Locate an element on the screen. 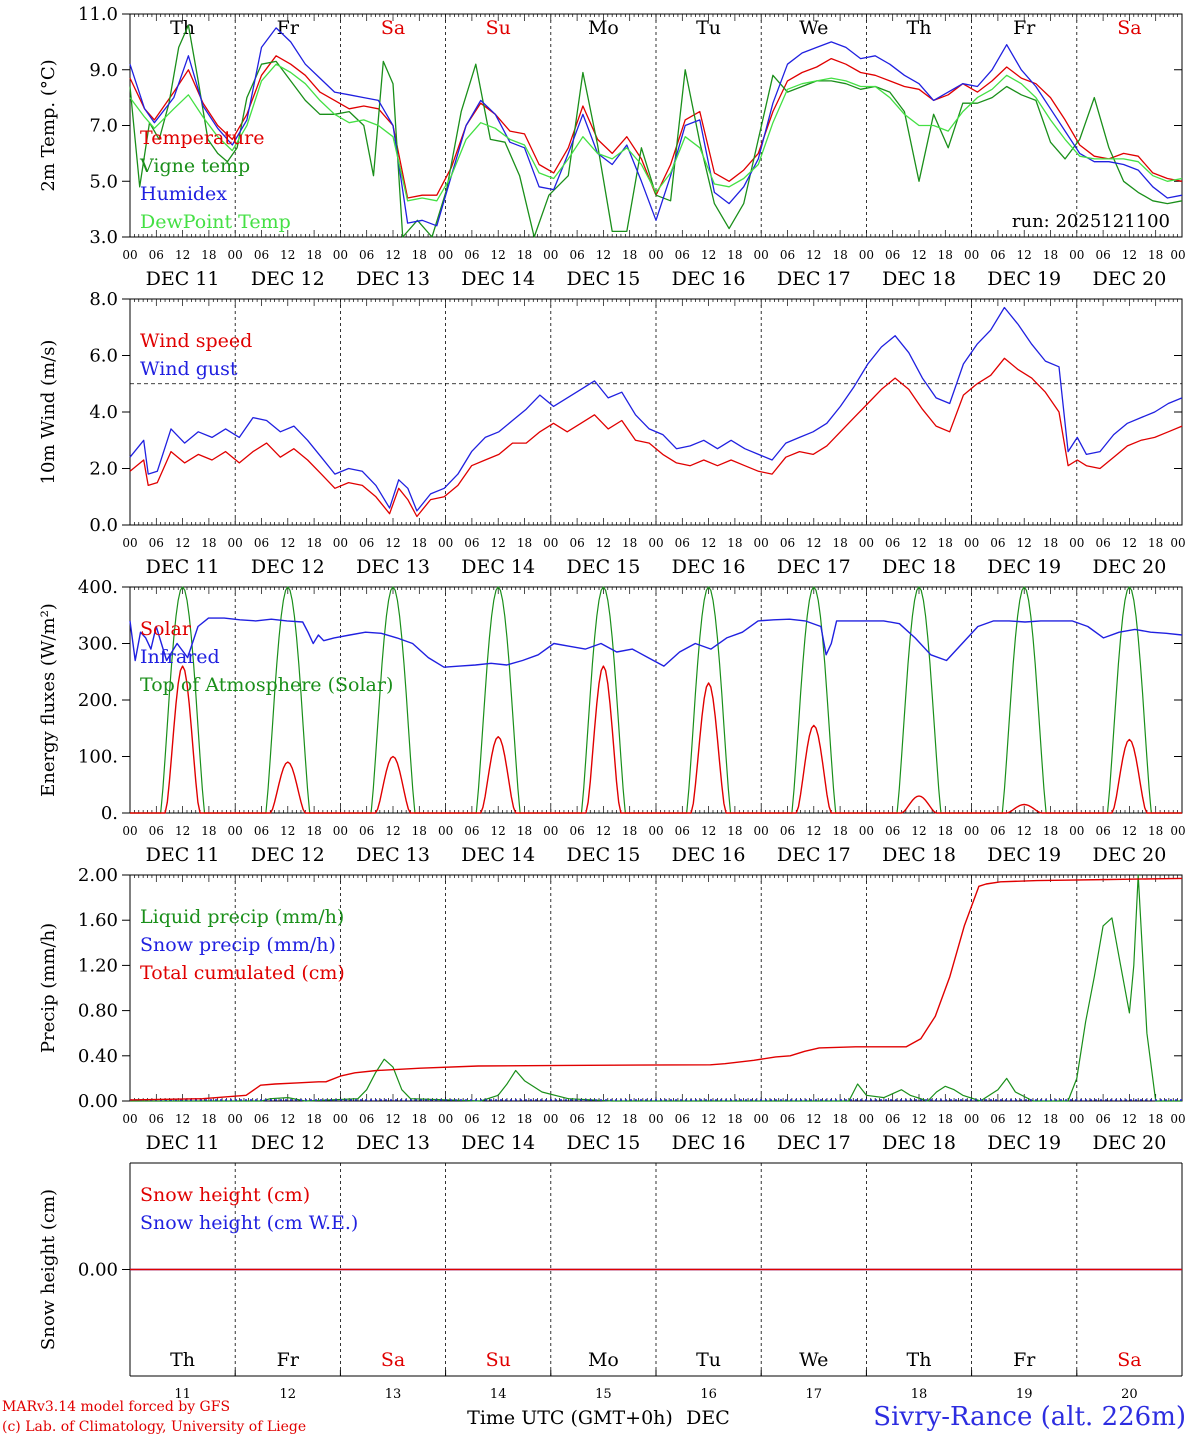 The image size is (1194, 1440). y-tick-label: 0. is located at coordinates (109, 813).